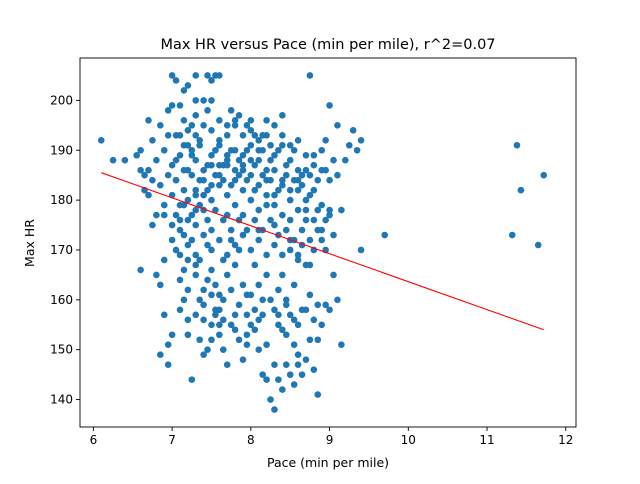  I want to click on y-tick-label: 170, so click(61, 250).